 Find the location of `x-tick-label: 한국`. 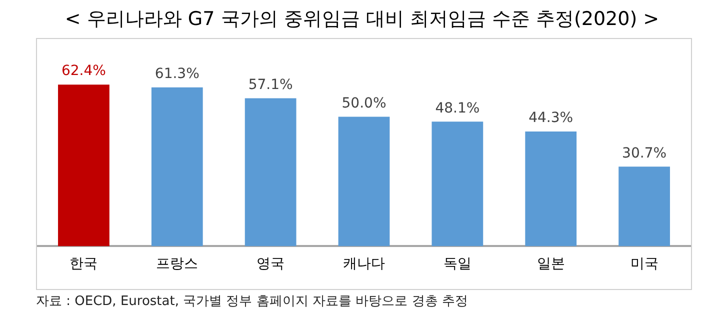

x-tick-label: 한국 is located at coordinates (84, 264).